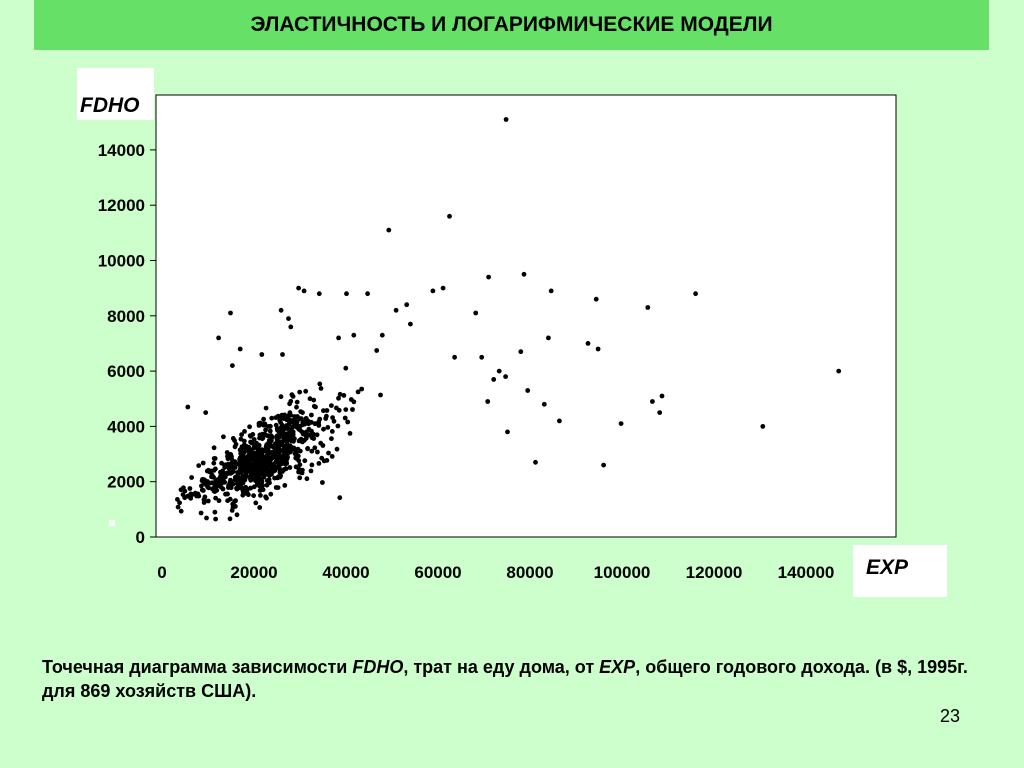 Image resolution: width=1024 pixels, height=768 pixels. I want to click on x-axis-label: EXP, so click(887, 567).